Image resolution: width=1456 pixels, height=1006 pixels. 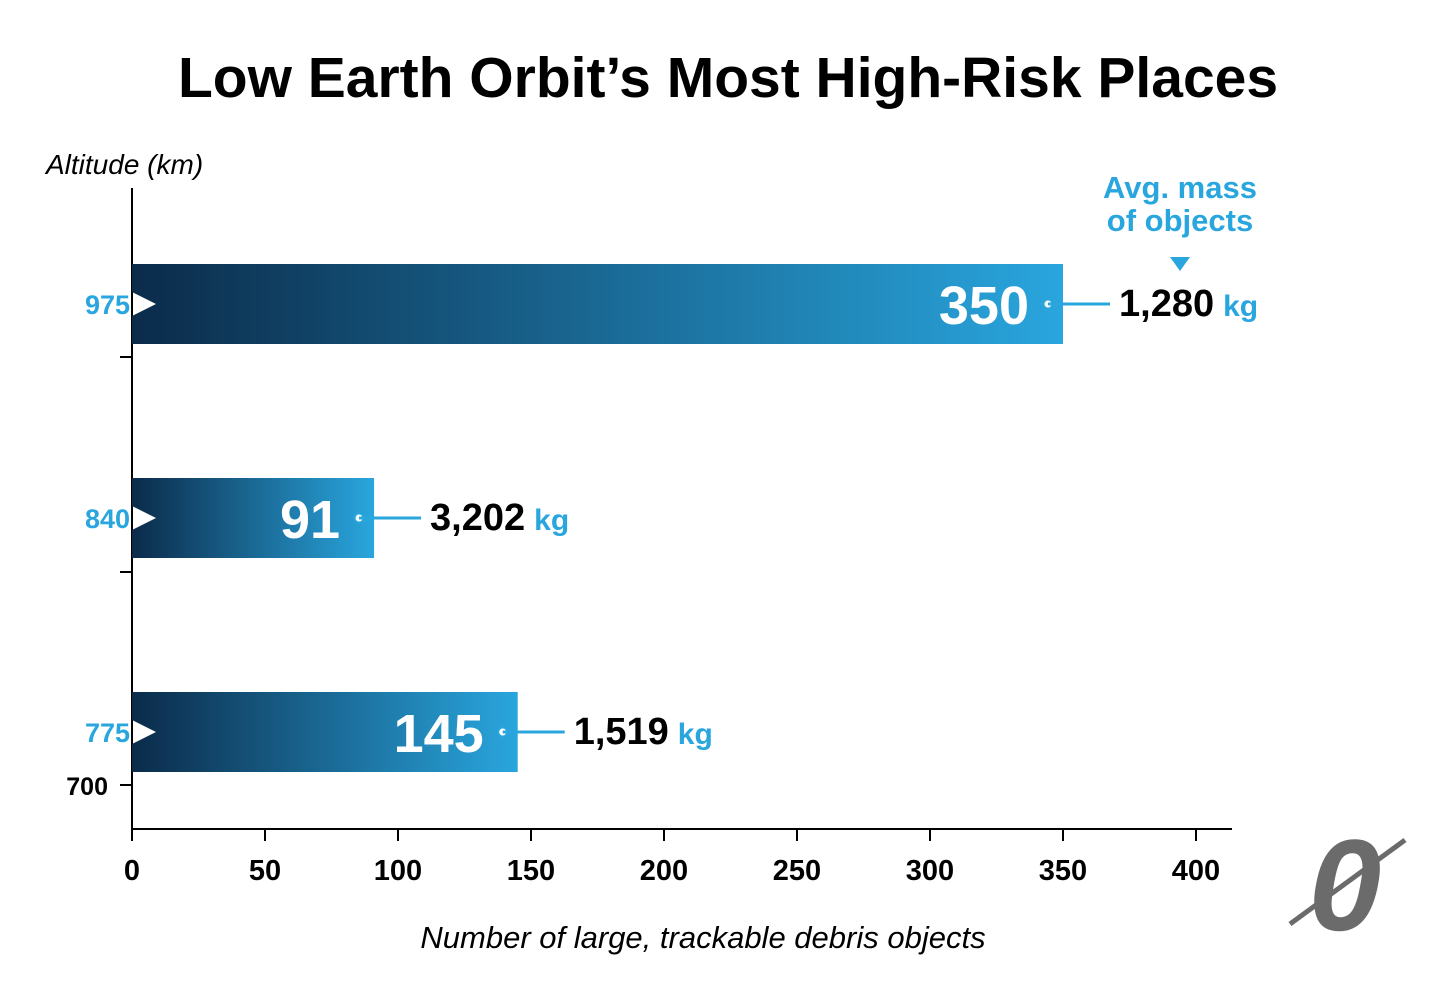 What do you see at coordinates (265, 871) in the screenshot?
I see `x-tick-label: 50` at bounding box center [265, 871].